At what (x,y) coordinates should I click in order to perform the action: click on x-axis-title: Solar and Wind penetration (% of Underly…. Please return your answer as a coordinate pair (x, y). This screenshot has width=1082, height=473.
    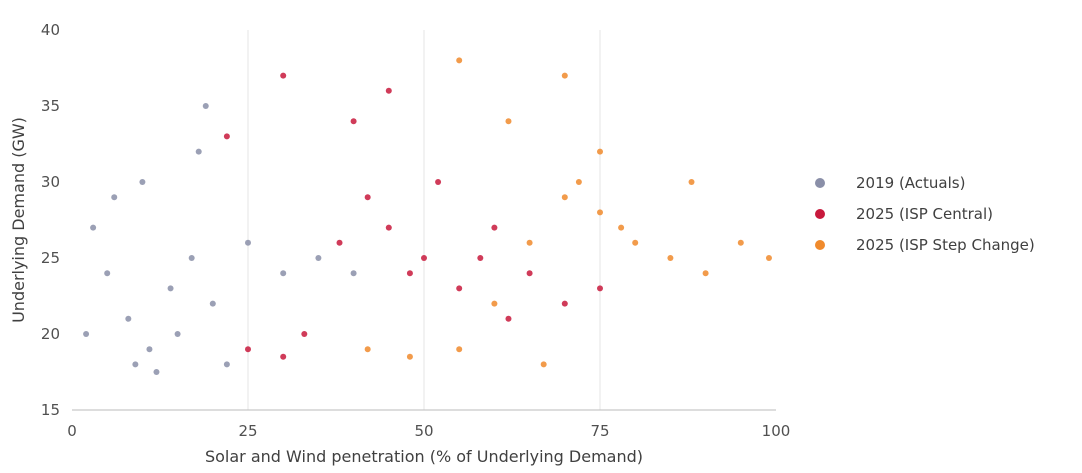
    Looking at the image, I should click on (424, 456).